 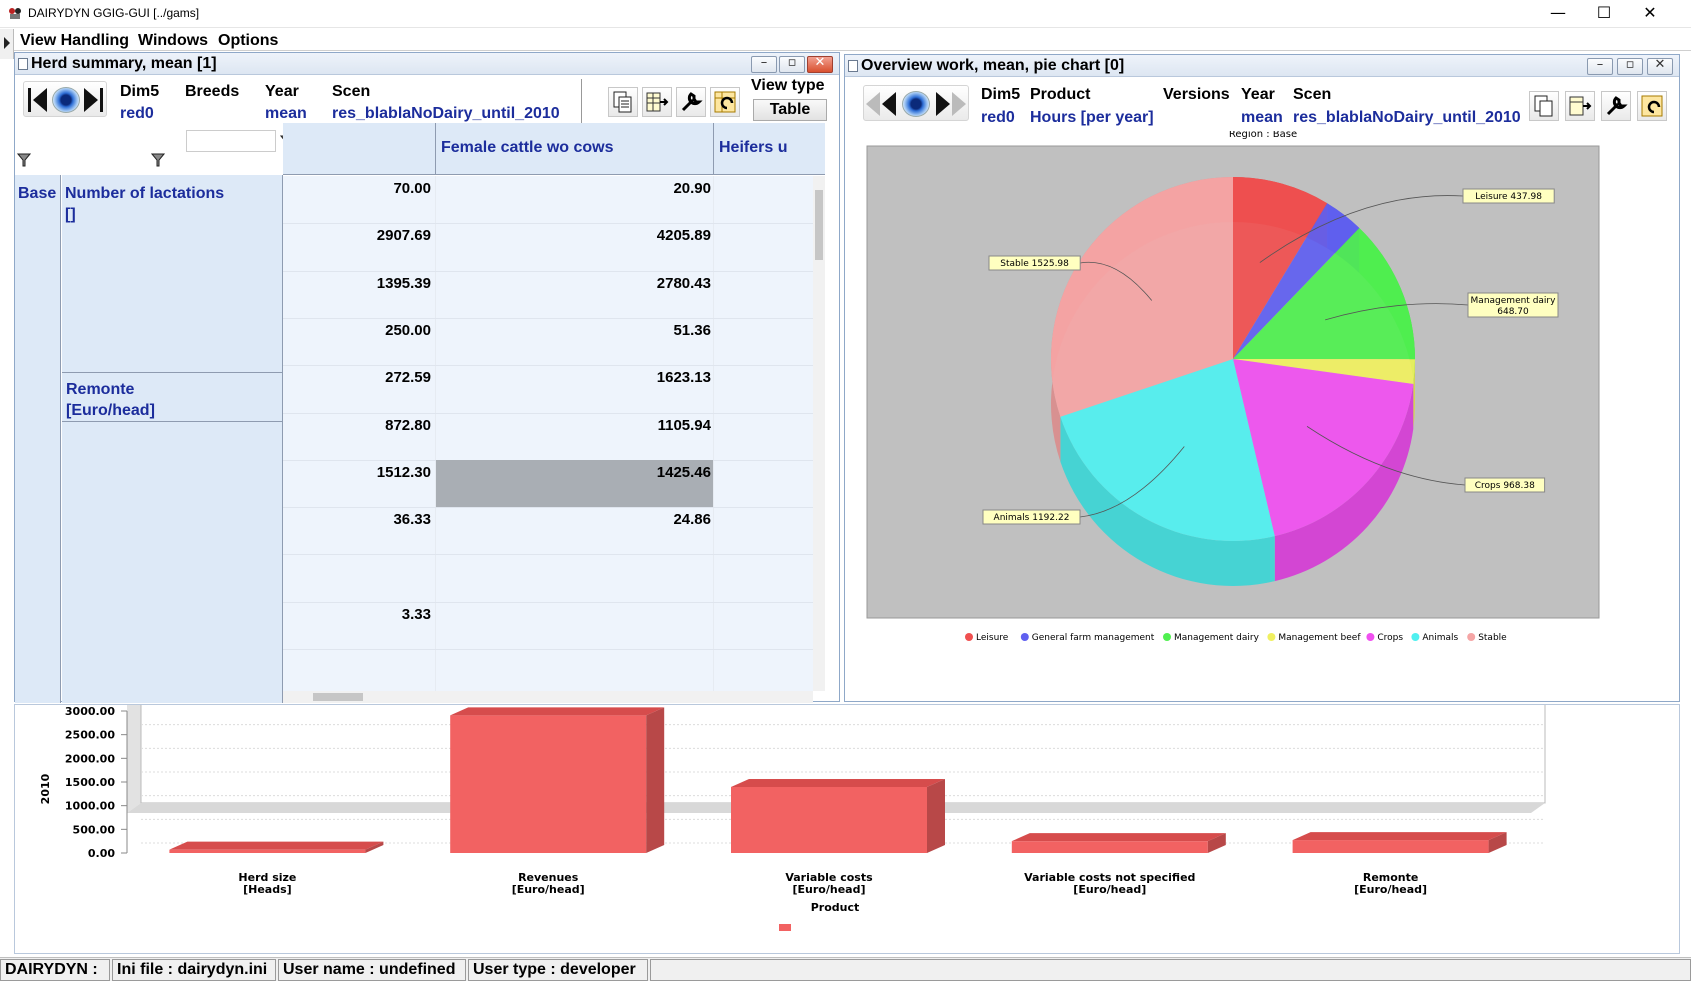 What do you see at coordinates (408, 378) in the screenshot?
I see `table-cell-col1: 272.59` at bounding box center [408, 378].